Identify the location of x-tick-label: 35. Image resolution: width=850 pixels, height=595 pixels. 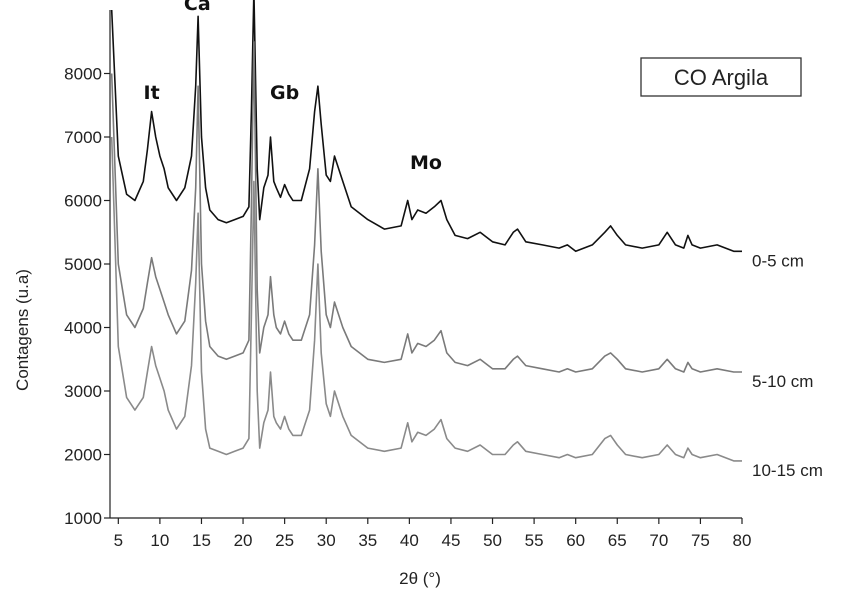
(367, 540).